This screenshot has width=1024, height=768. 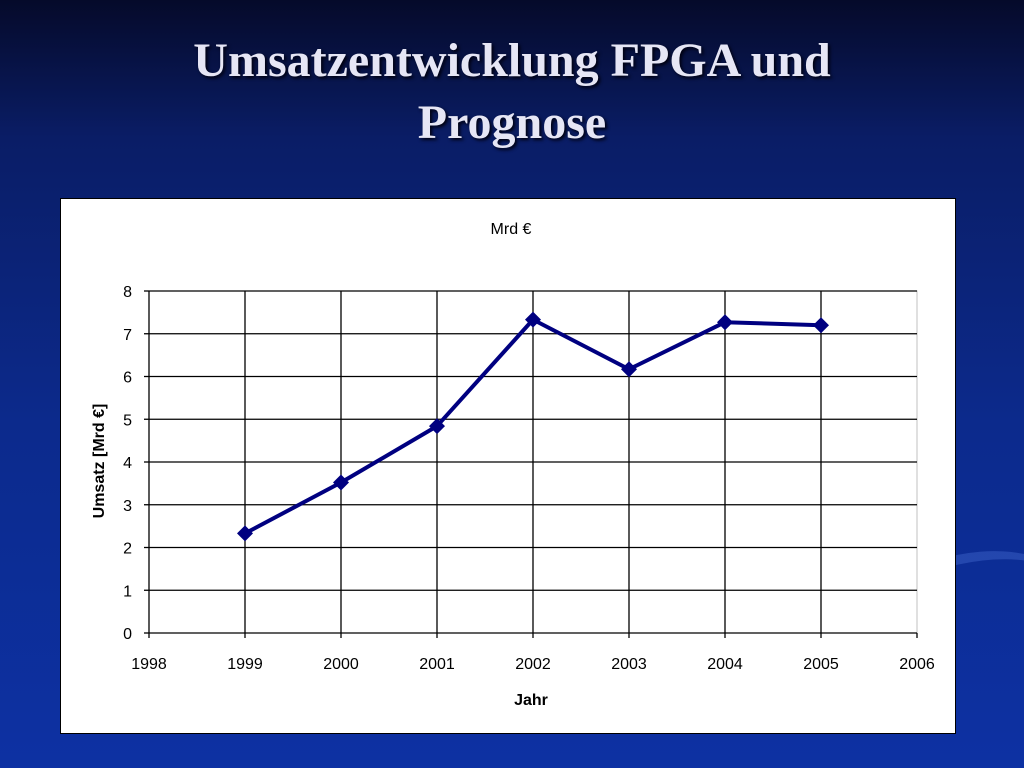 What do you see at coordinates (512, 60) in the screenshot?
I see `slide-title-line-1: Umsatzentwicklung FPGA und` at bounding box center [512, 60].